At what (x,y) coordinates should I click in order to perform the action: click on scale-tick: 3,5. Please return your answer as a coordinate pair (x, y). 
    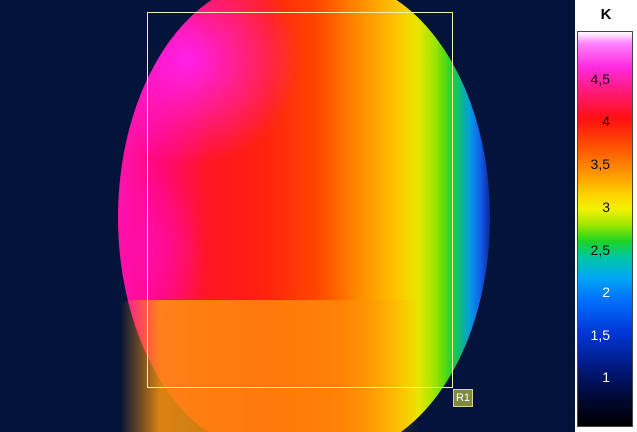
    Looking at the image, I should click on (600, 164).